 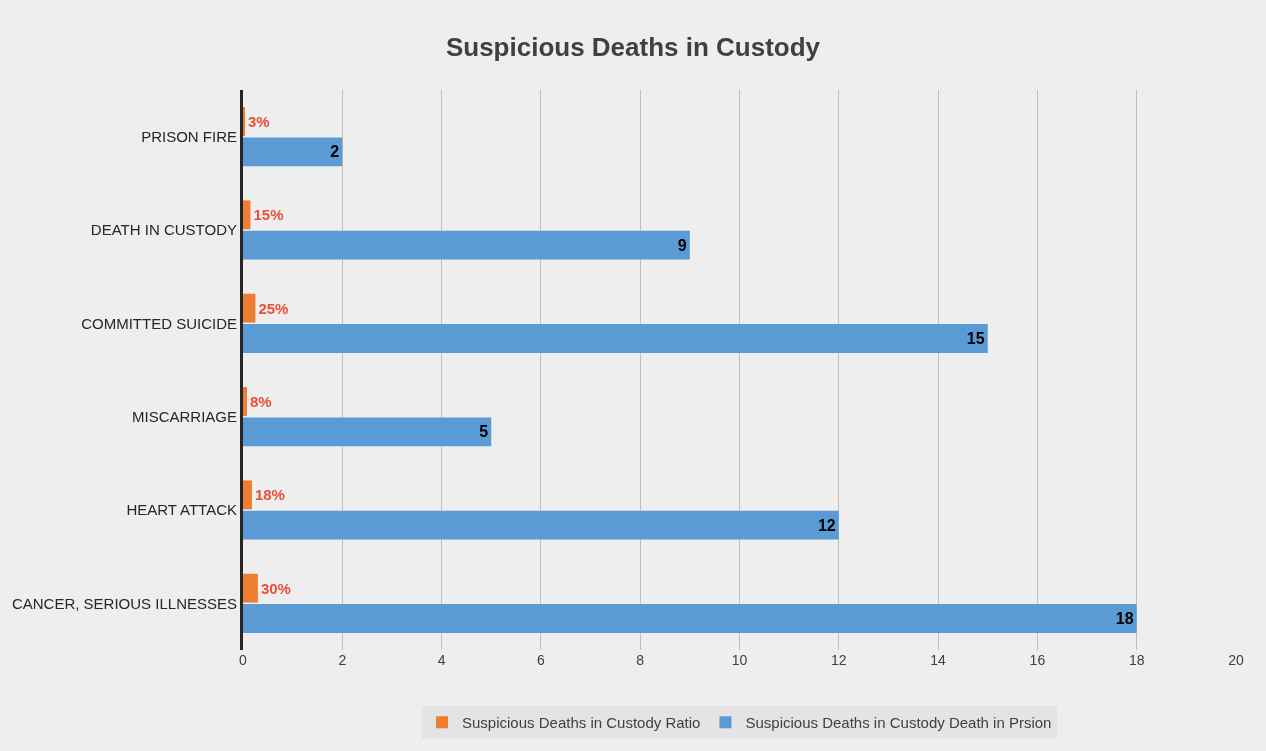 What do you see at coordinates (633, 46) in the screenshot?
I see `chart-title: Suspicious Deaths in Custody` at bounding box center [633, 46].